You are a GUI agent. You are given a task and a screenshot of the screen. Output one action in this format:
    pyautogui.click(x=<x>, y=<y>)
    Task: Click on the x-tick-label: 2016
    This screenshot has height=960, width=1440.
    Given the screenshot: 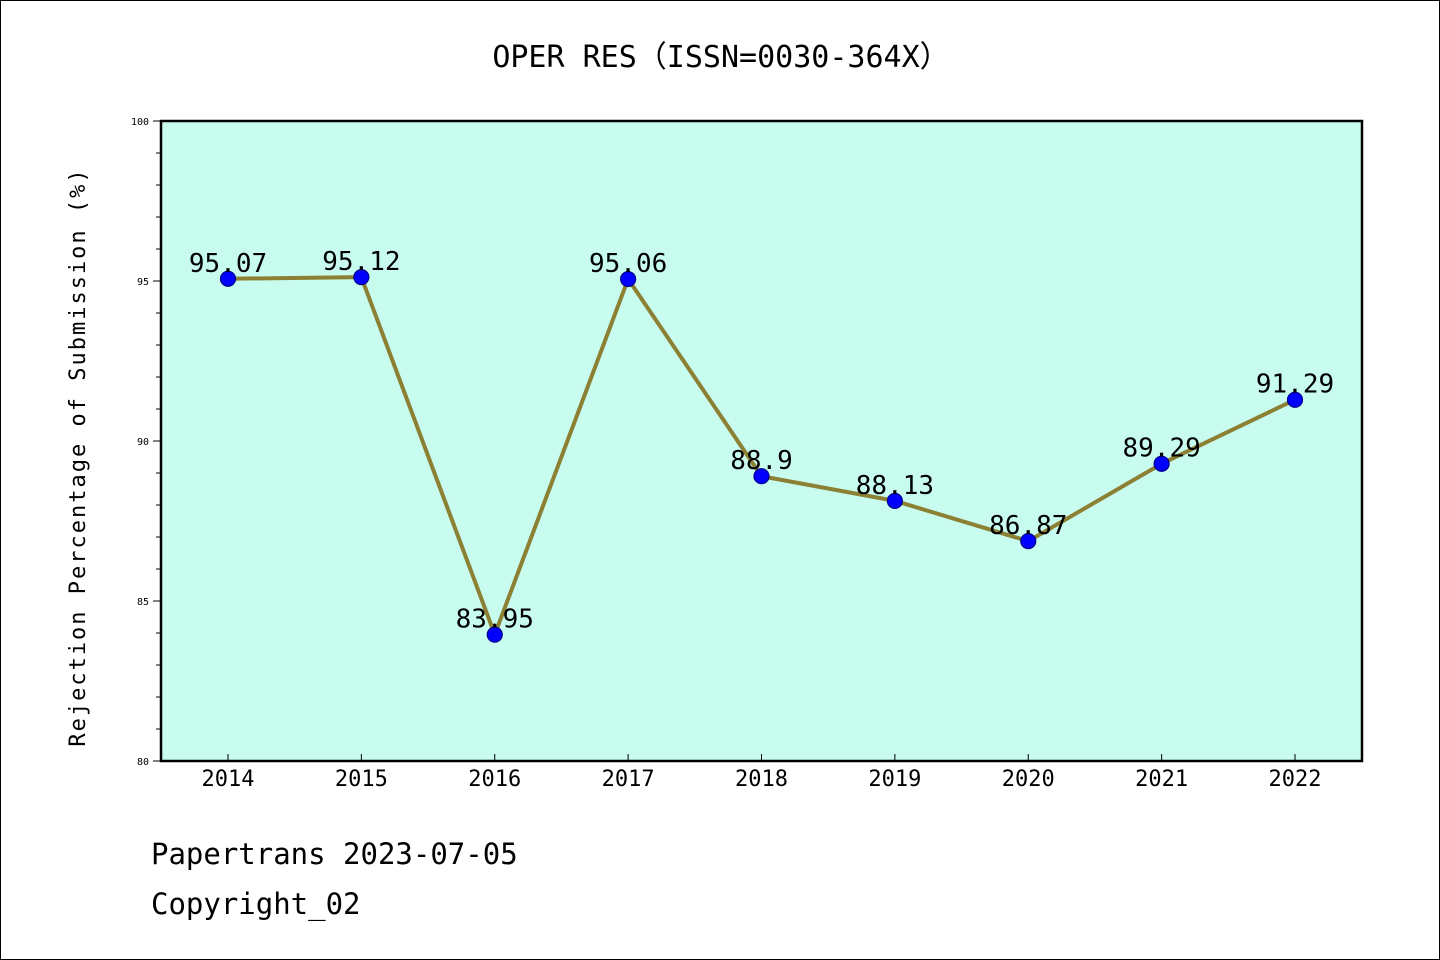 What is the action you would take?
    pyautogui.click(x=494, y=779)
    